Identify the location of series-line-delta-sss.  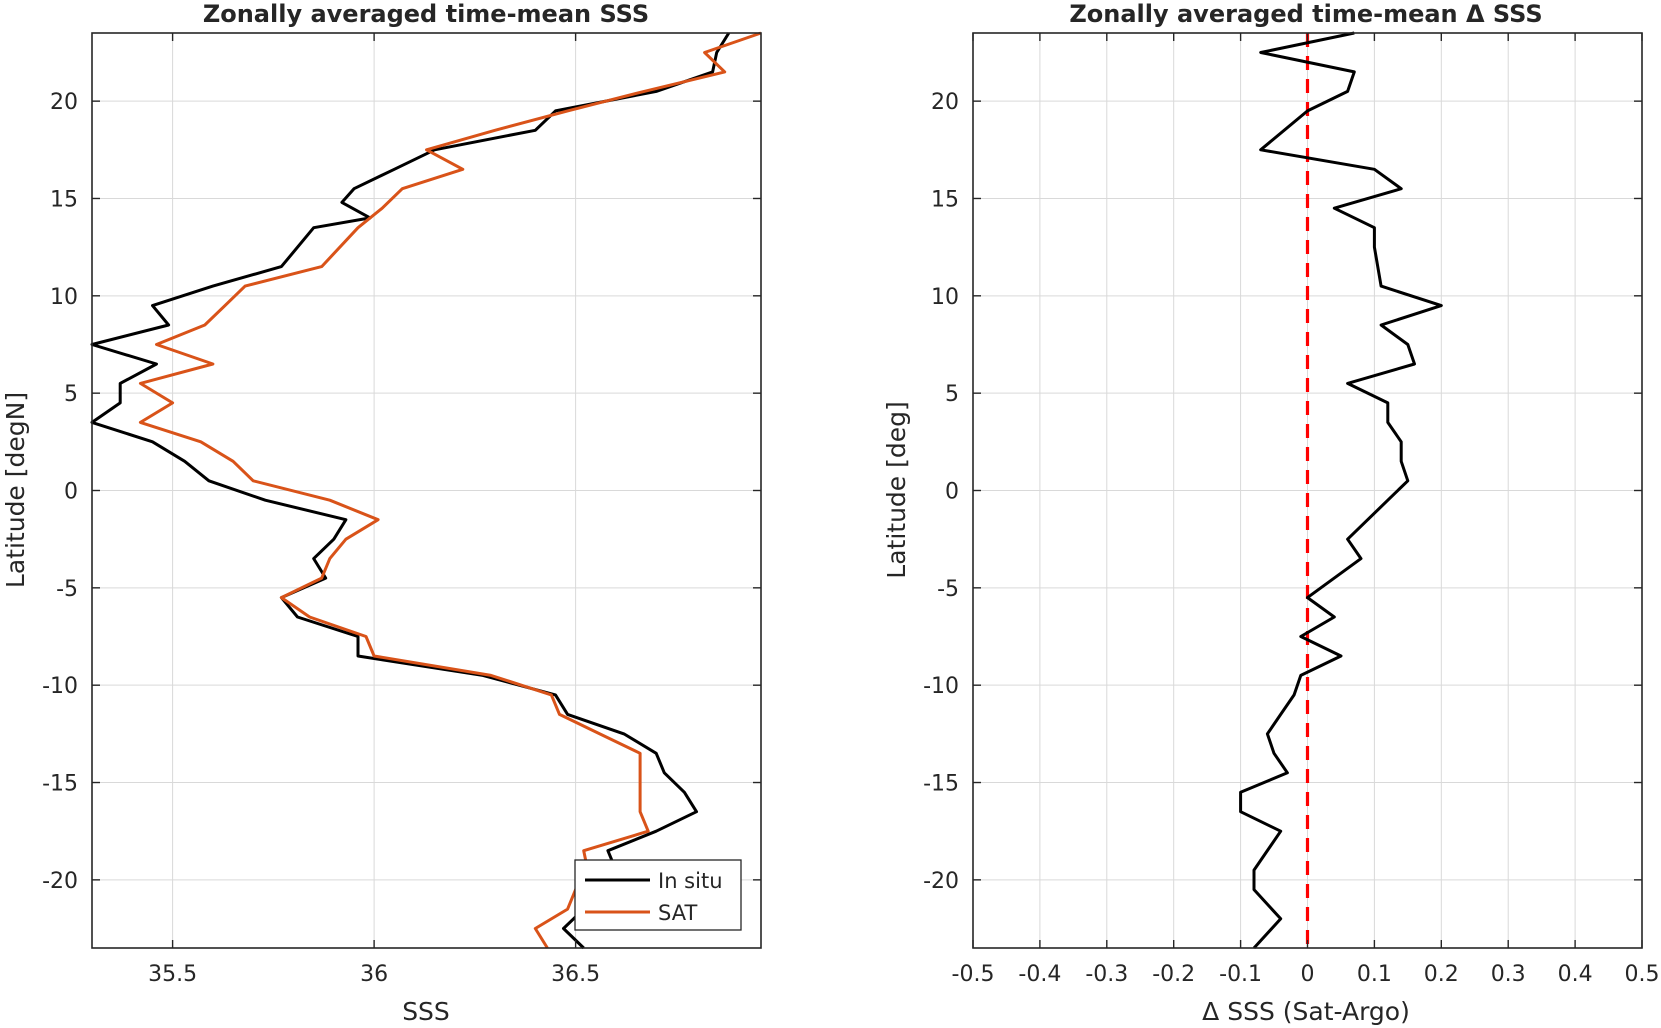
(1341, 490).